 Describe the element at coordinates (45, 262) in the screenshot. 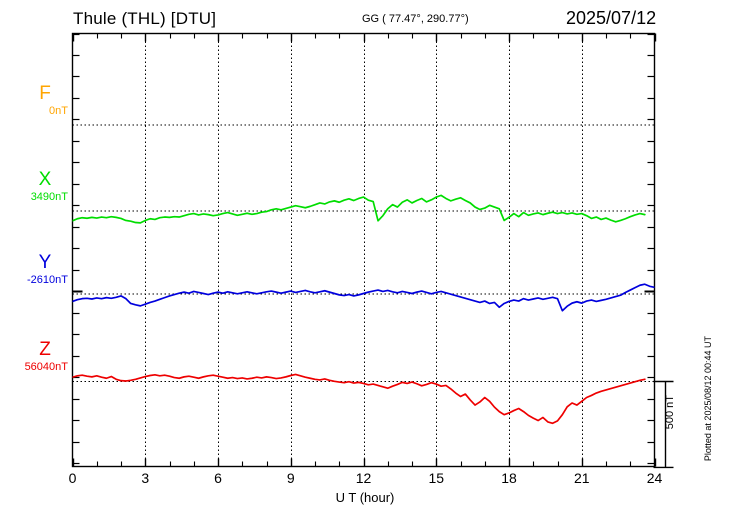

I see `component-letter-y: Y` at that location.